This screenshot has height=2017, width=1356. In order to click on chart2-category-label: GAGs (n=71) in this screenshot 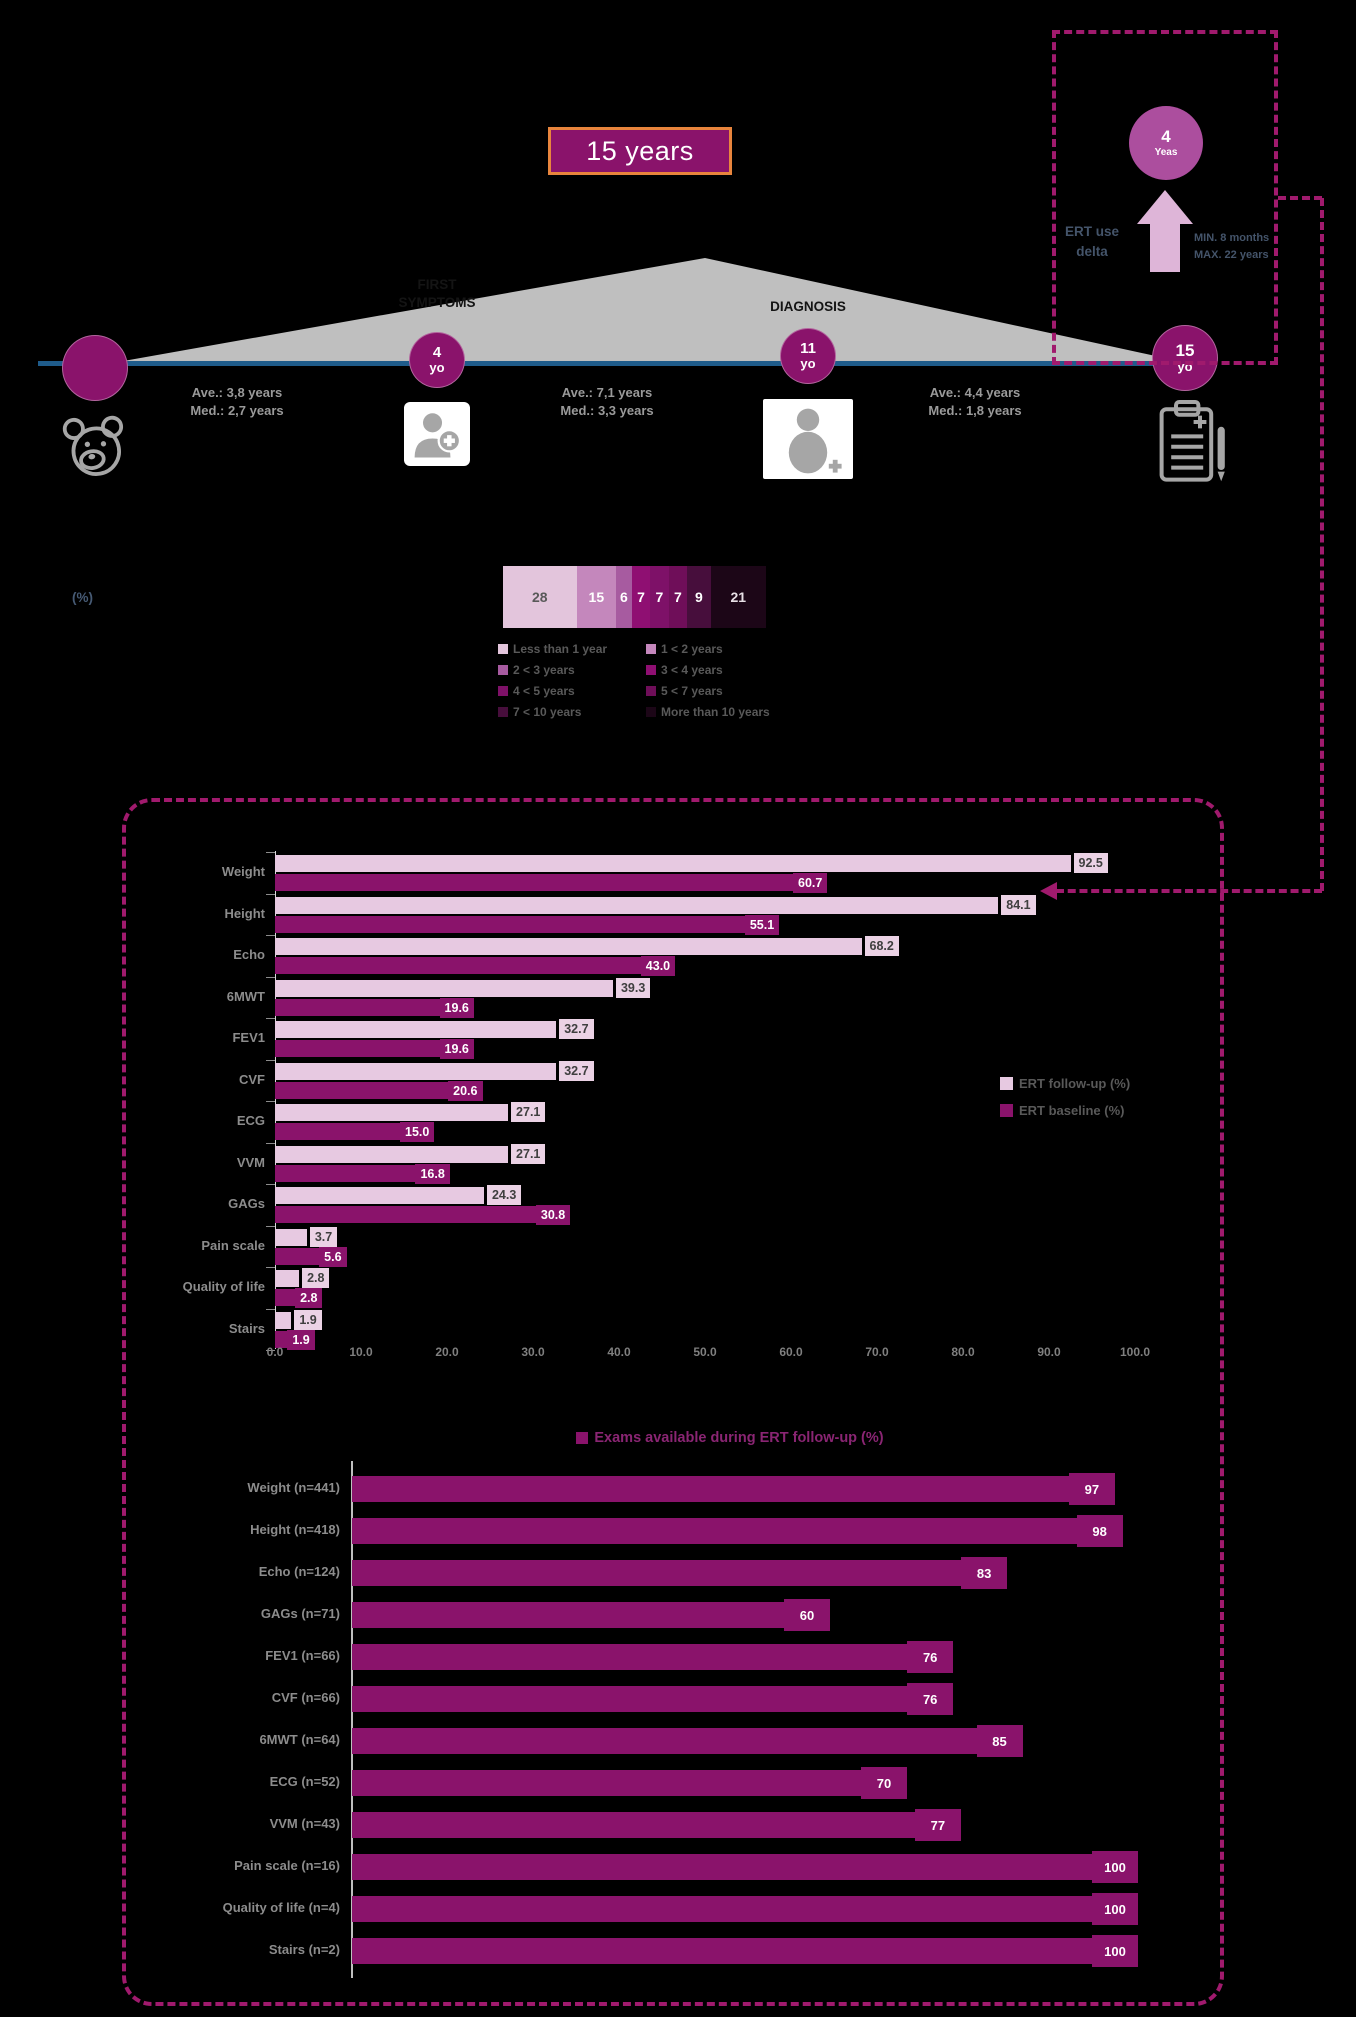, I will do `click(300, 1613)`.